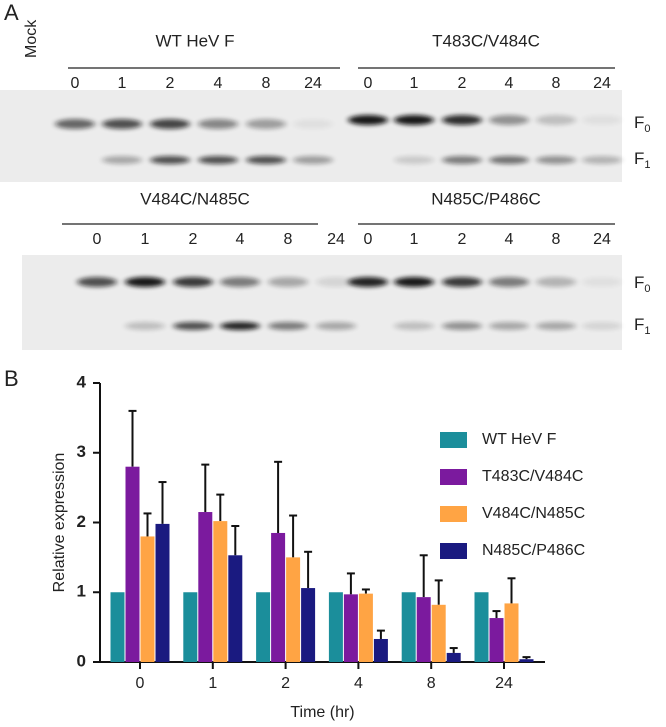 This screenshot has width=666, height=727. What do you see at coordinates (431, 683) in the screenshot?
I see `x-tick-label: 8` at bounding box center [431, 683].